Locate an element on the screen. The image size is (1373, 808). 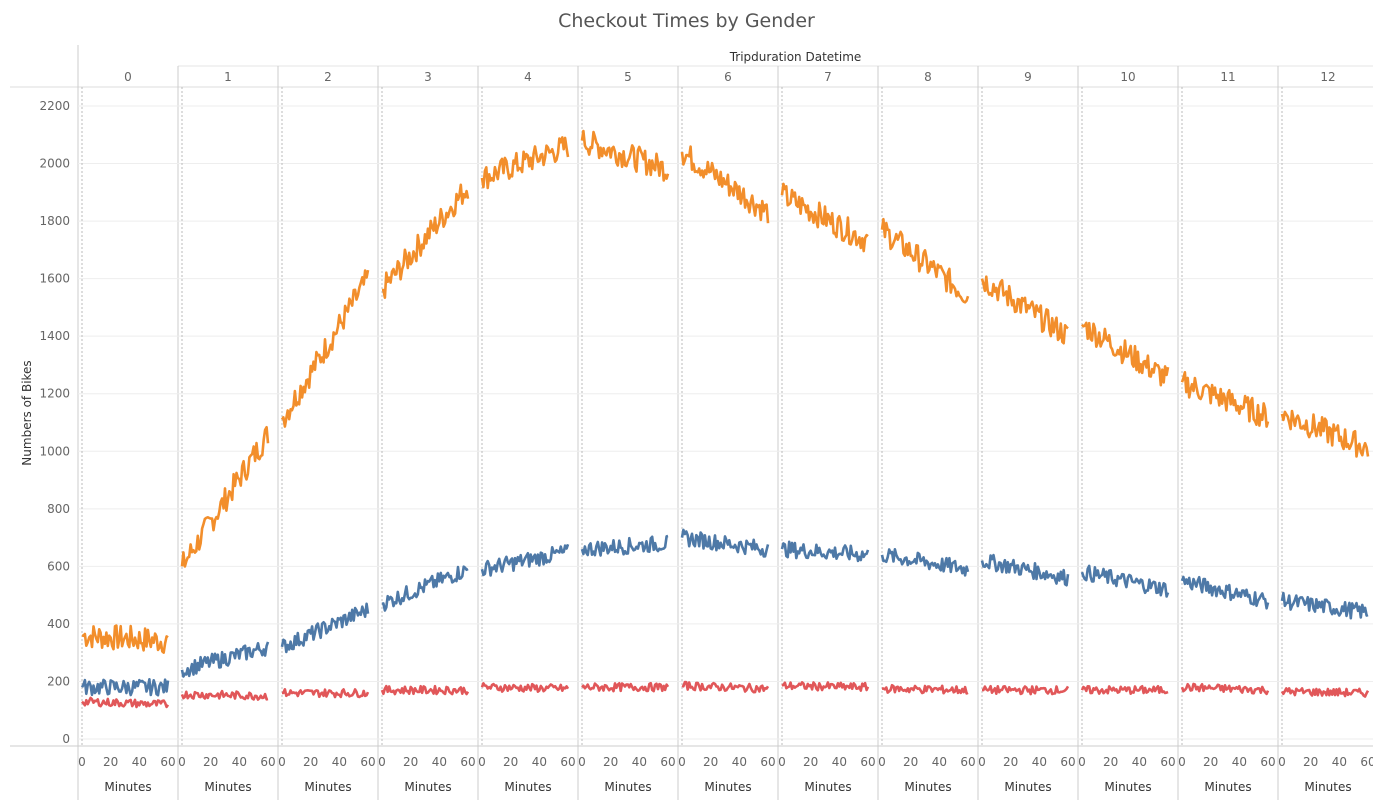
y-tick-label: 1000 is located at coordinates (54, 451).